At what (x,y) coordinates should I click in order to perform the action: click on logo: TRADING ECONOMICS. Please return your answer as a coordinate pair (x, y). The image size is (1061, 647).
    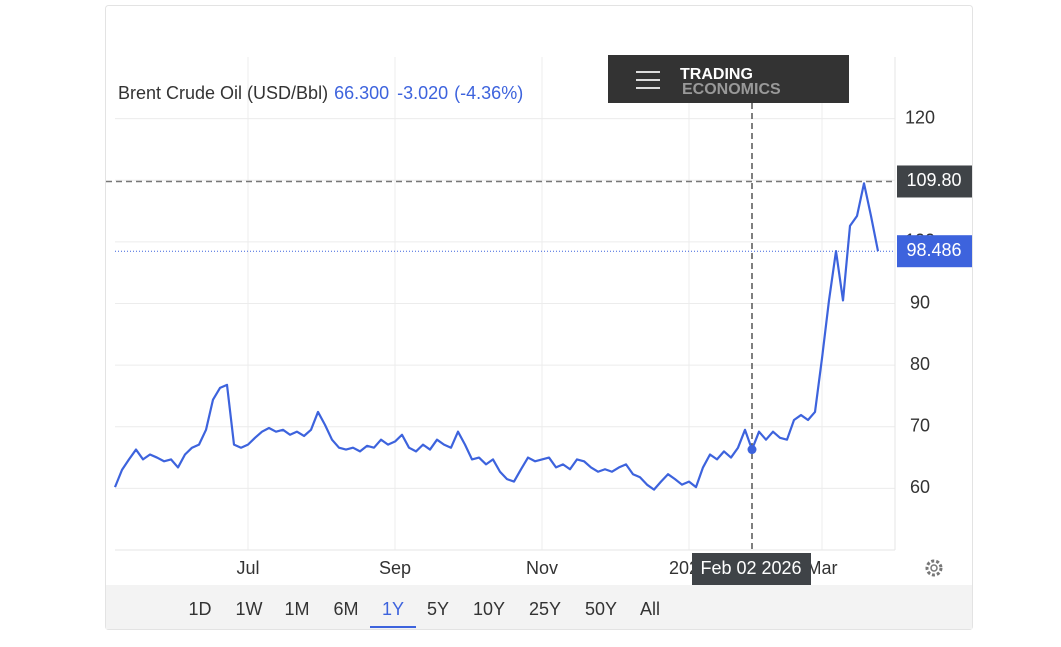
    Looking at the image, I should click on (728, 79).